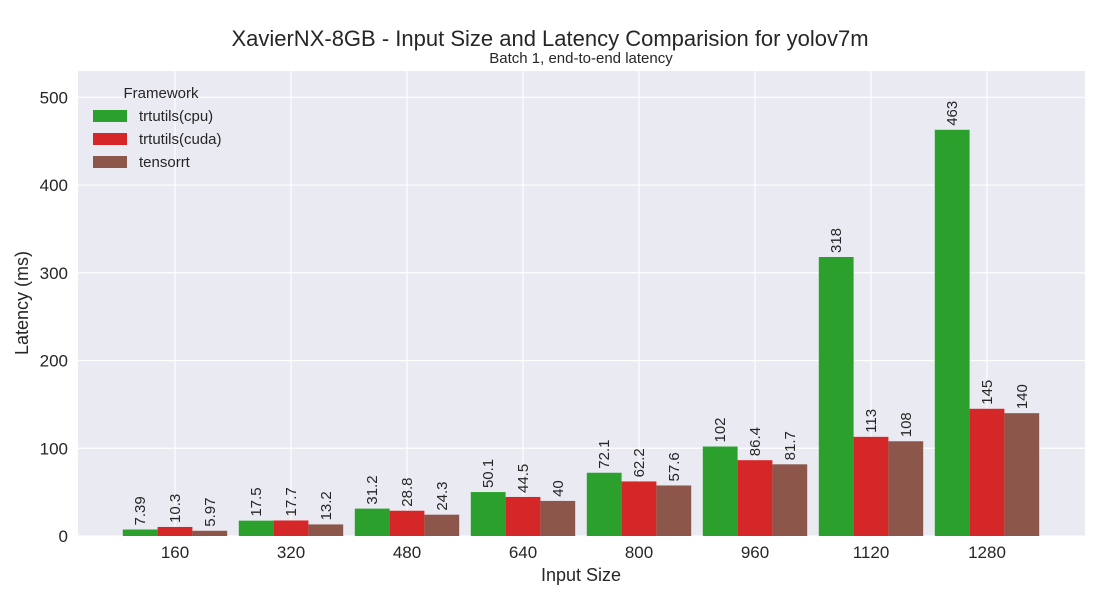  I want to click on bar-value-label: 5.97, so click(210, 512).